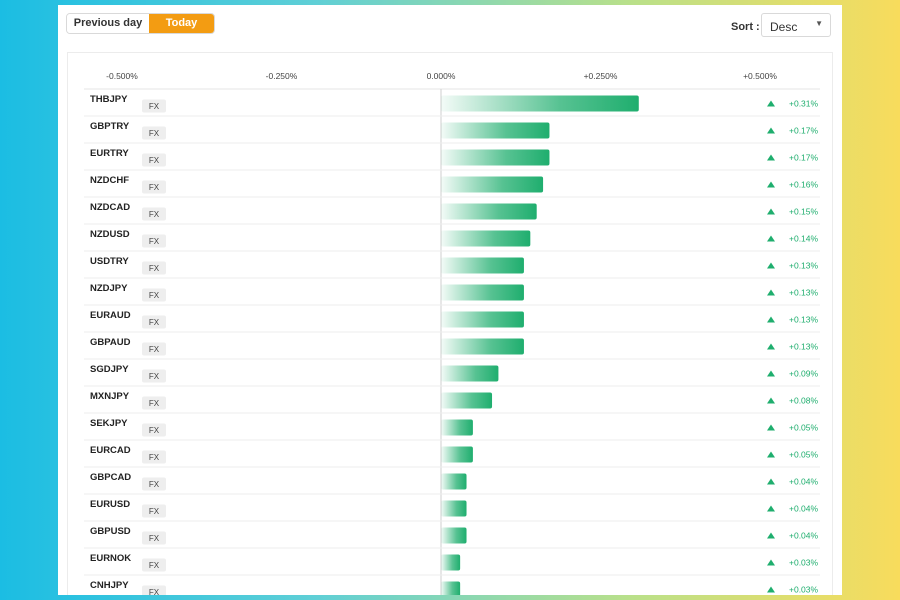 This screenshot has width=900, height=600. I want to click on symbol-label: SGDJPY, so click(109, 369).